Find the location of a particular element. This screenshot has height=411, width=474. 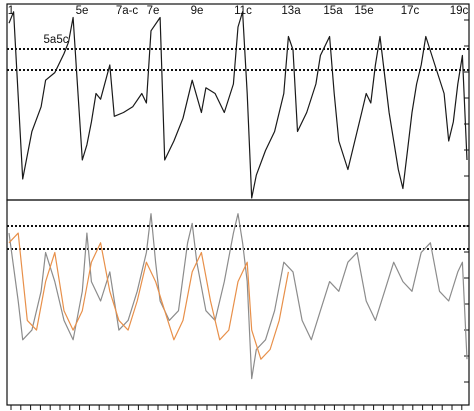

annotation-label: 15a is located at coordinates (333, 11).